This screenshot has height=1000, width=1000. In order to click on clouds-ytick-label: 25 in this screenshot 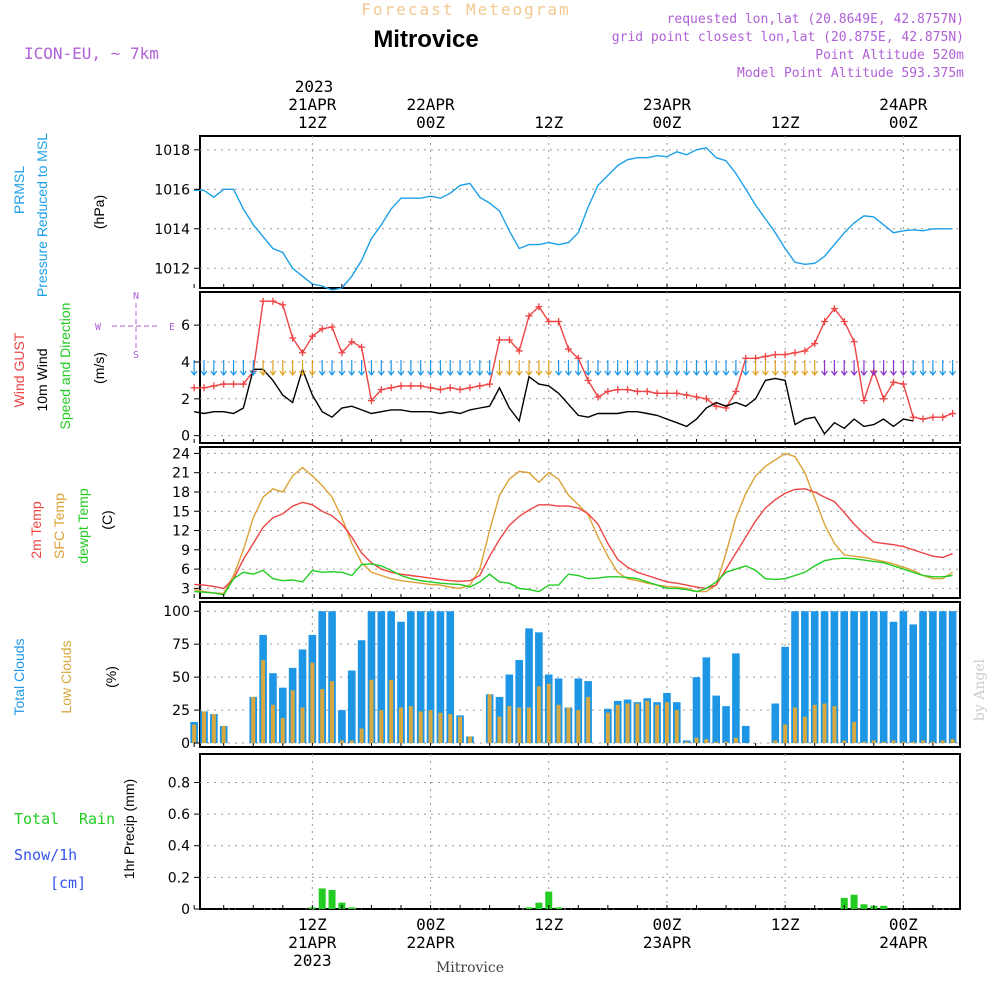, I will do `click(181, 711)`.